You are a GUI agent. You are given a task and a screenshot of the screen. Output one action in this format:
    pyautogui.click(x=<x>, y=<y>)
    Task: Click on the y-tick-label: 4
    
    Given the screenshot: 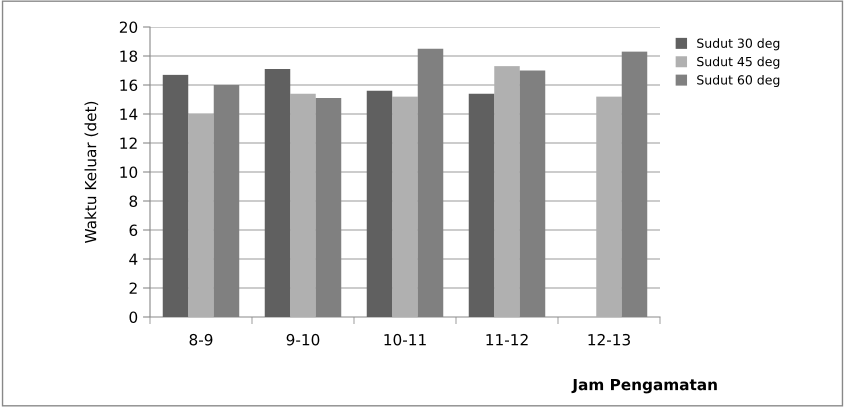 What is the action you would take?
    pyautogui.click(x=133, y=259)
    